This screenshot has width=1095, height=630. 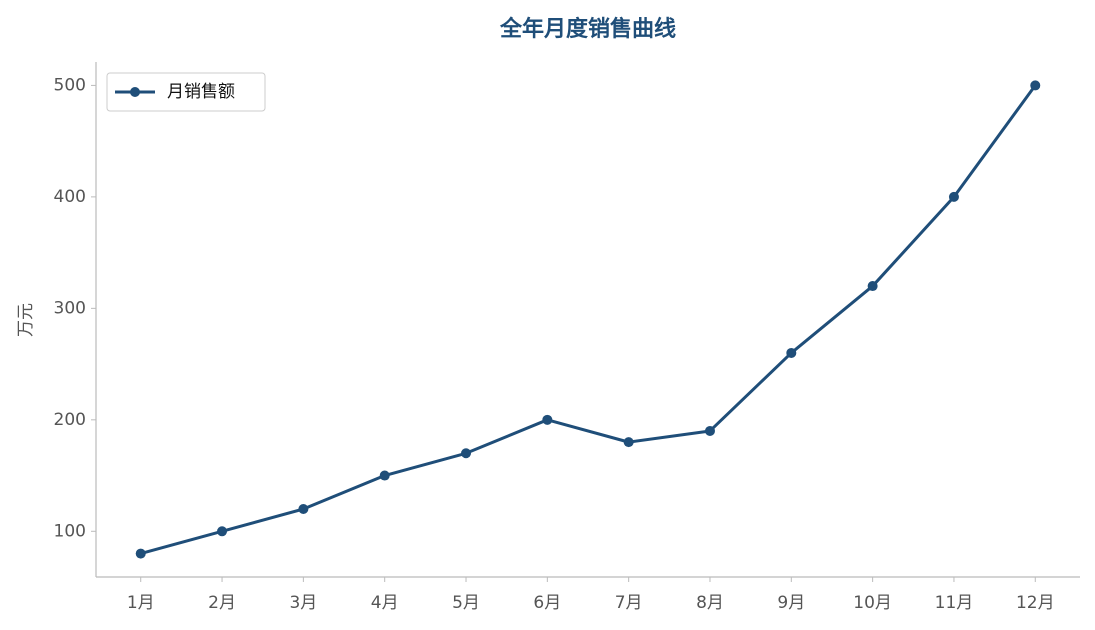 I want to click on x-tick-label: 8月, so click(x=710, y=603).